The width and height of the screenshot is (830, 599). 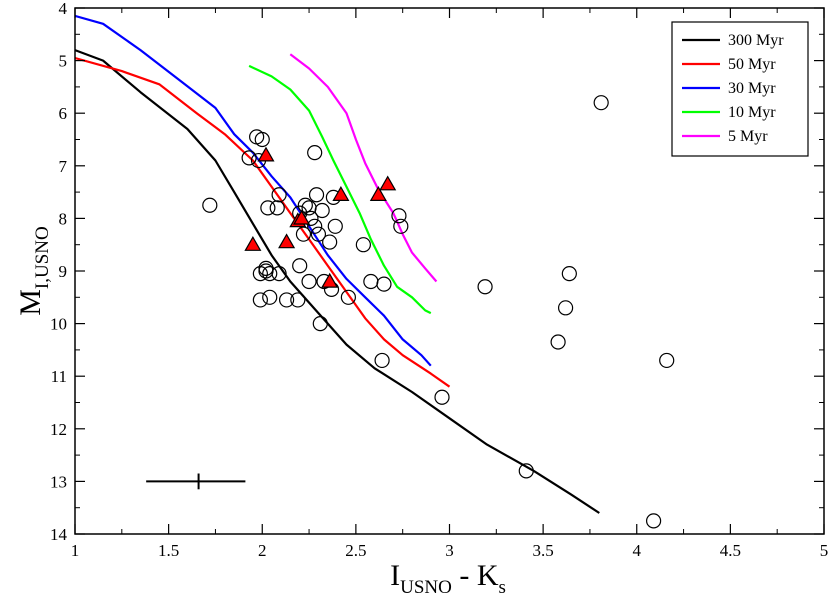 What do you see at coordinates (262, 550) in the screenshot?
I see `x-tick-label: 2` at bounding box center [262, 550].